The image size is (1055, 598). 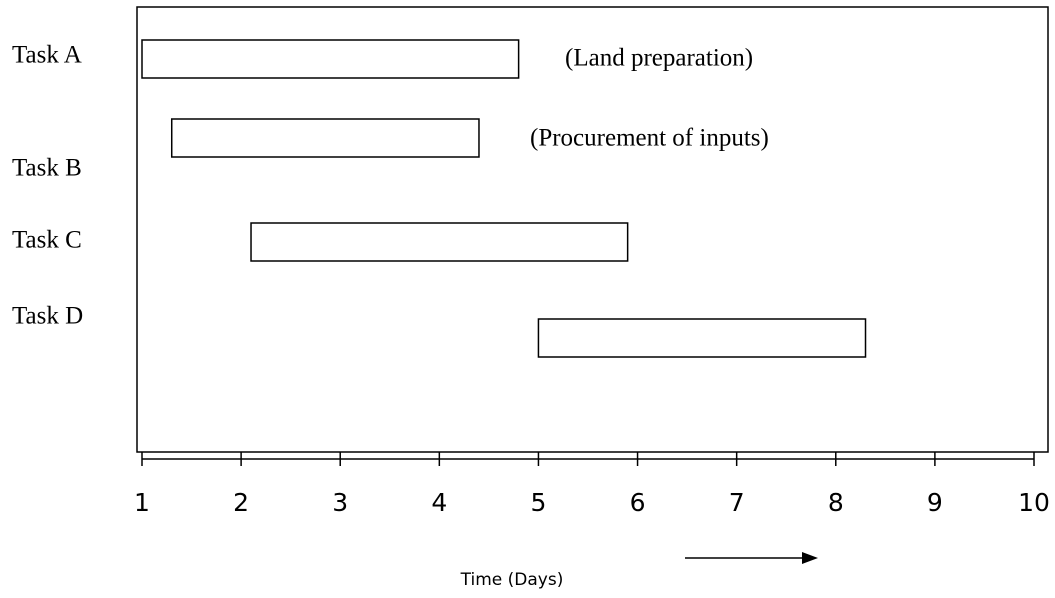 What do you see at coordinates (241, 502) in the screenshot?
I see `x-tick-label: 2` at bounding box center [241, 502].